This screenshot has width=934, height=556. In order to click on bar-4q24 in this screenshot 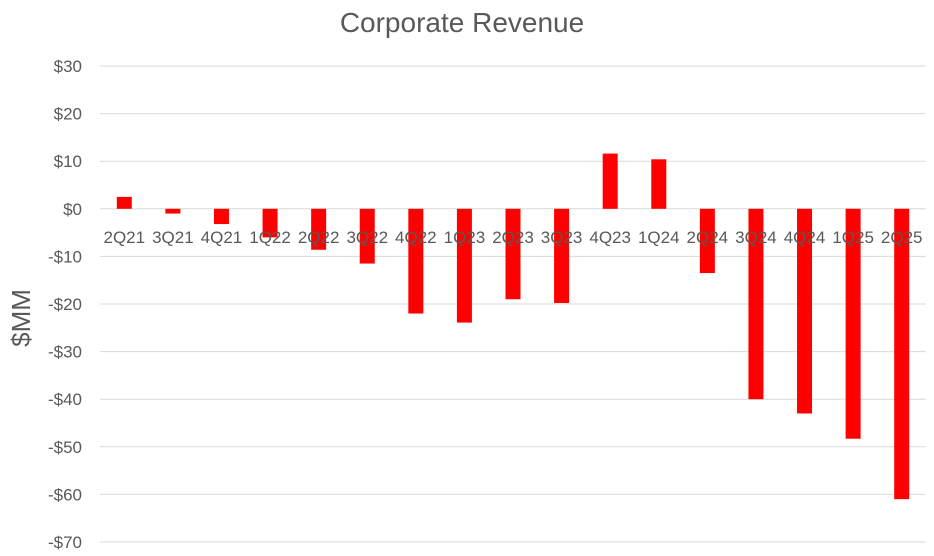, I will do `click(805, 311)`.